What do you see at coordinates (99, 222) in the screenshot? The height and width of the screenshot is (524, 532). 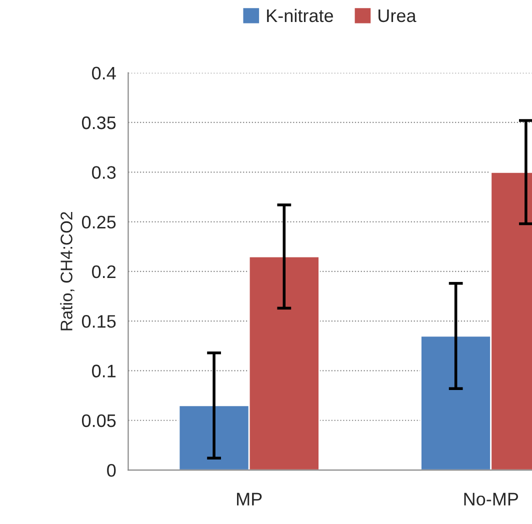 I see `y-tick-label: 0.25` at bounding box center [99, 222].